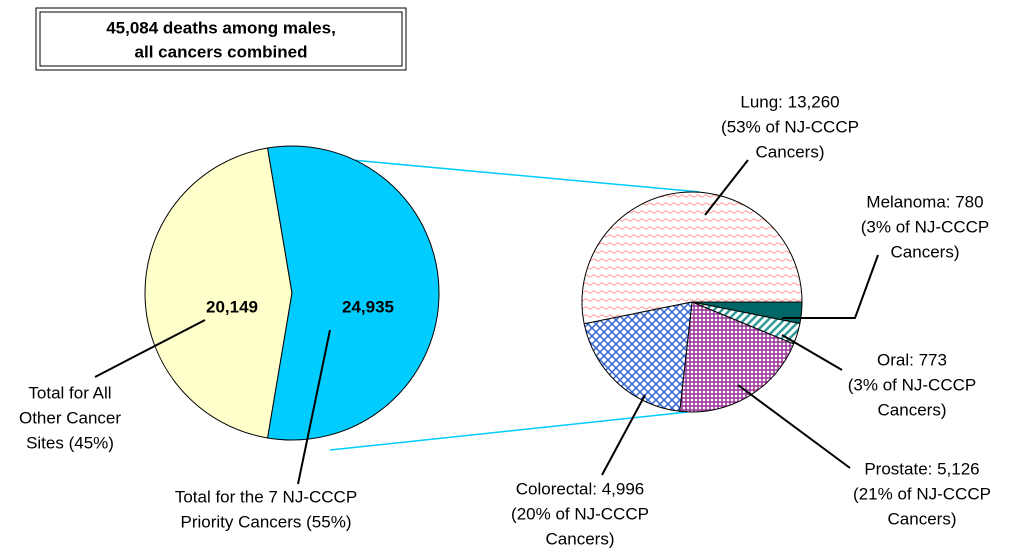 This screenshot has height=552, width=1034. What do you see at coordinates (69, 392) in the screenshot?
I see `slice-label: Total for All` at bounding box center [69, 392].